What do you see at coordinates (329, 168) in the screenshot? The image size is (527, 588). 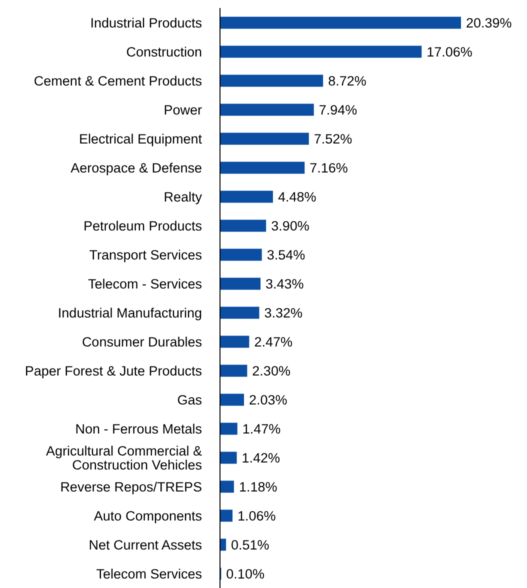 I see `data-label: 7.16%` at bounding box center [329, 168].